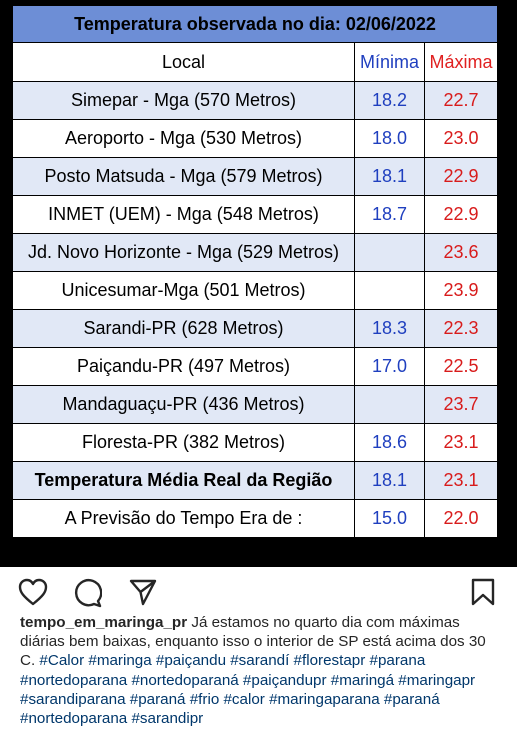  I want to click on table-row: Unicesumar-Mga (501 Metros) 23.9, so click(255, 290).